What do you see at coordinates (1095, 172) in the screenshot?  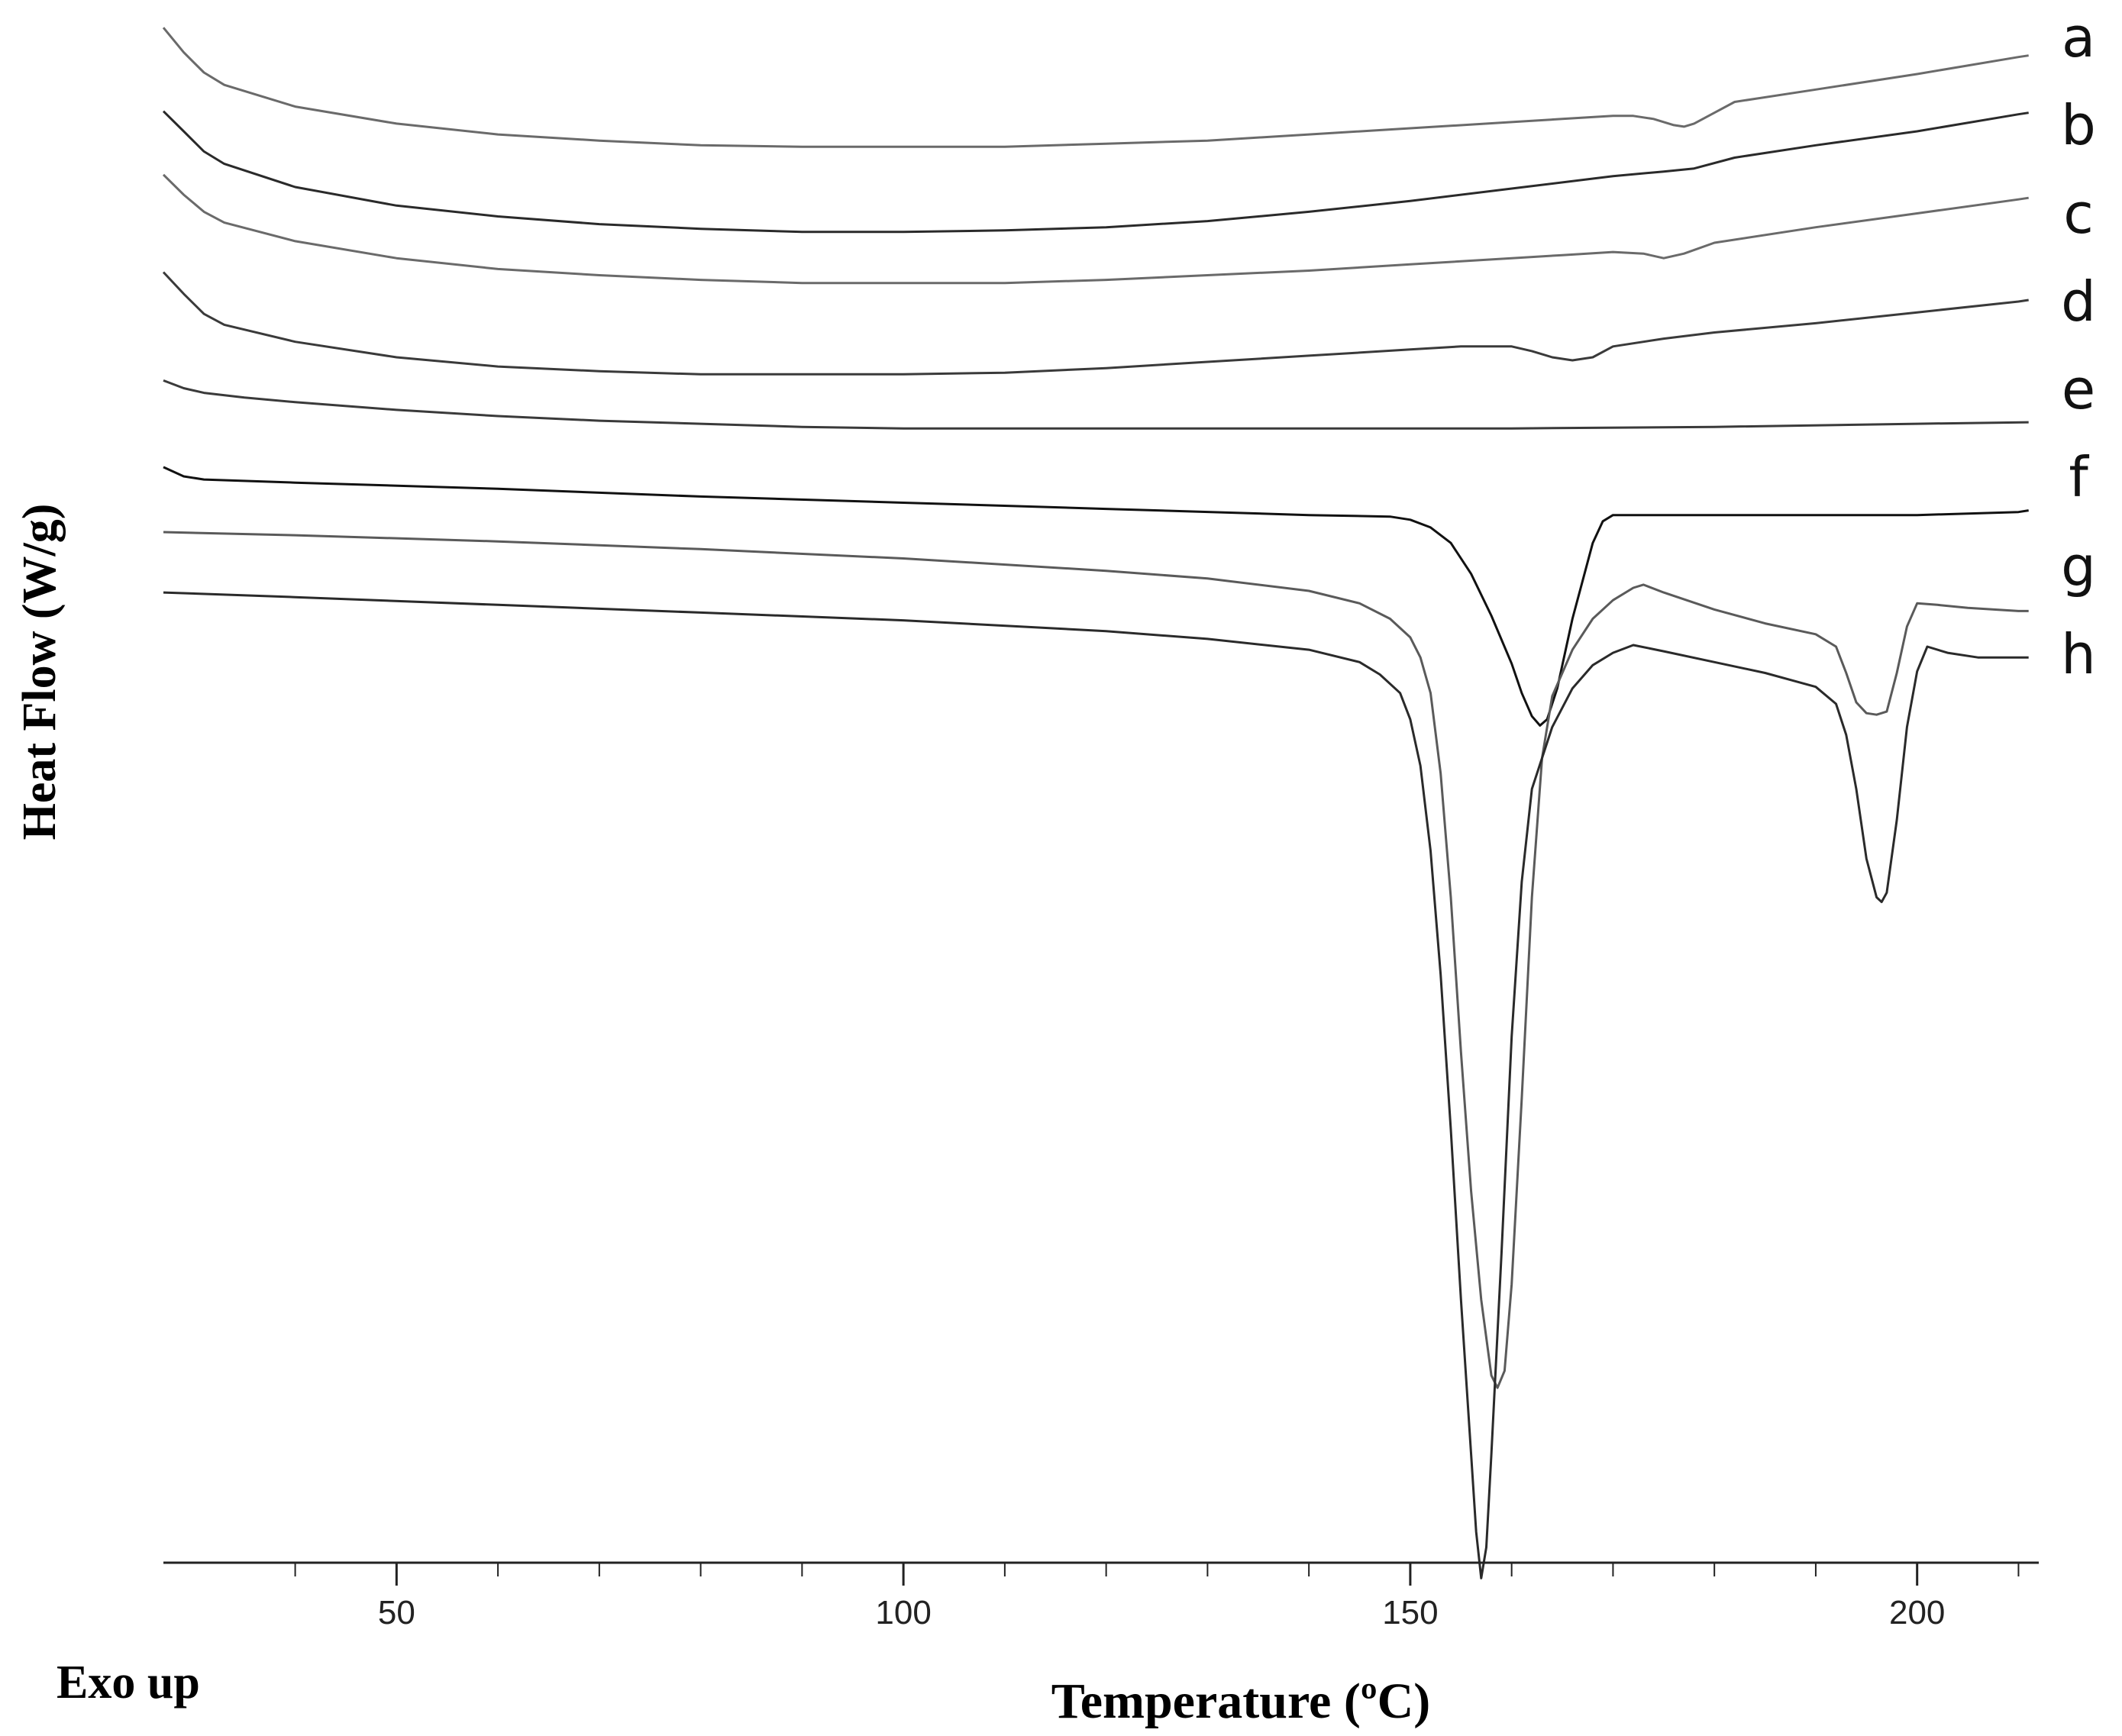 I see `curve-b` at bounding box center [1095, 172].